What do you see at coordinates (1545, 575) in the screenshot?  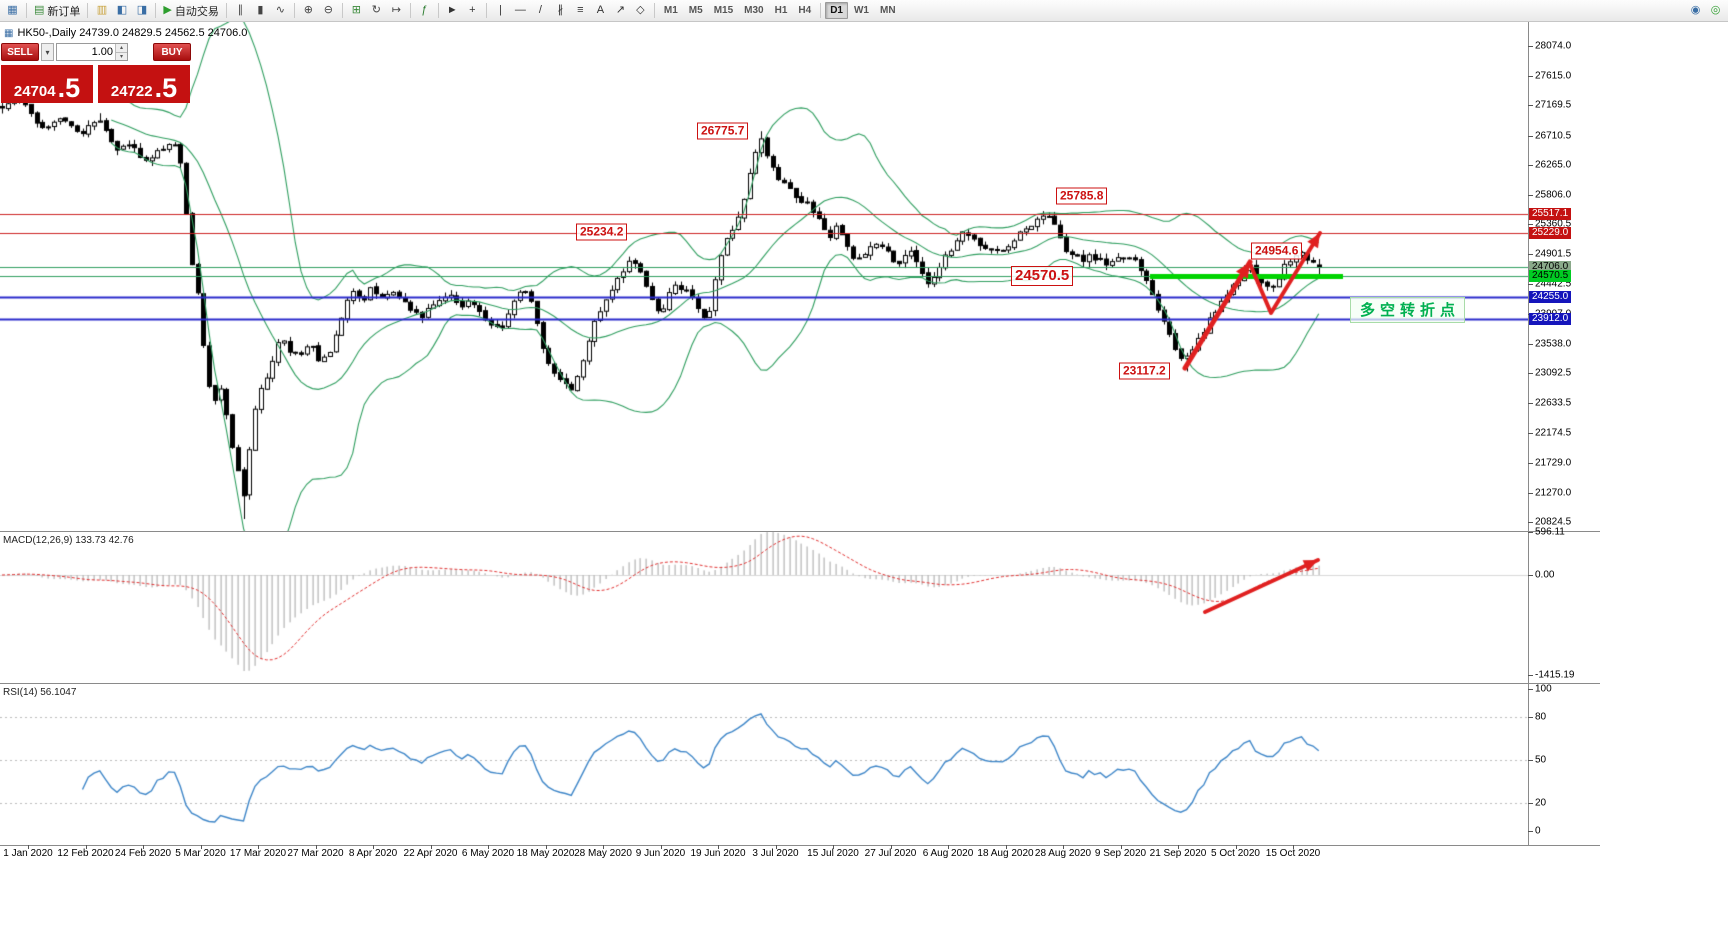 I see `macd-scale-label: 0.00` at bounding box center [1545, 575].